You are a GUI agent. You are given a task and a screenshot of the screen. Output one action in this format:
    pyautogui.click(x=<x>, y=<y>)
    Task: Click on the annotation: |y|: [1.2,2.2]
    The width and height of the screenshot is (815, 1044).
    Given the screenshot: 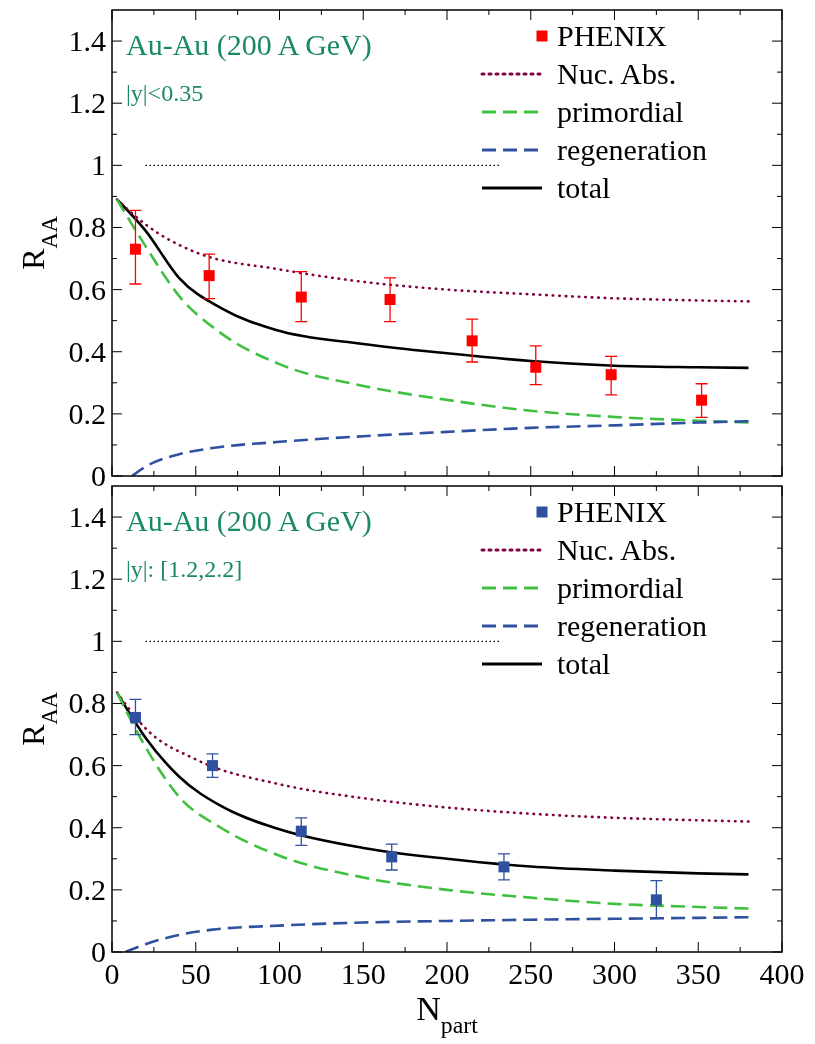 What is the action you would take?
    pyautogui.click(x=184, y=569)
    